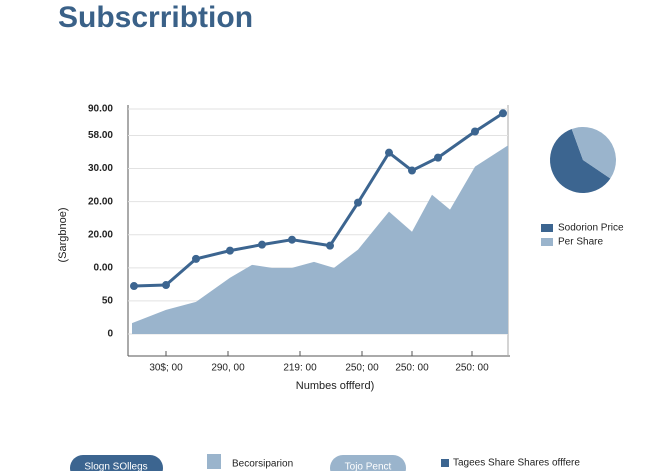 This screenshot has height=471, width=666. I want to click on legend-label: Sodorion Price, so click(591, 228).